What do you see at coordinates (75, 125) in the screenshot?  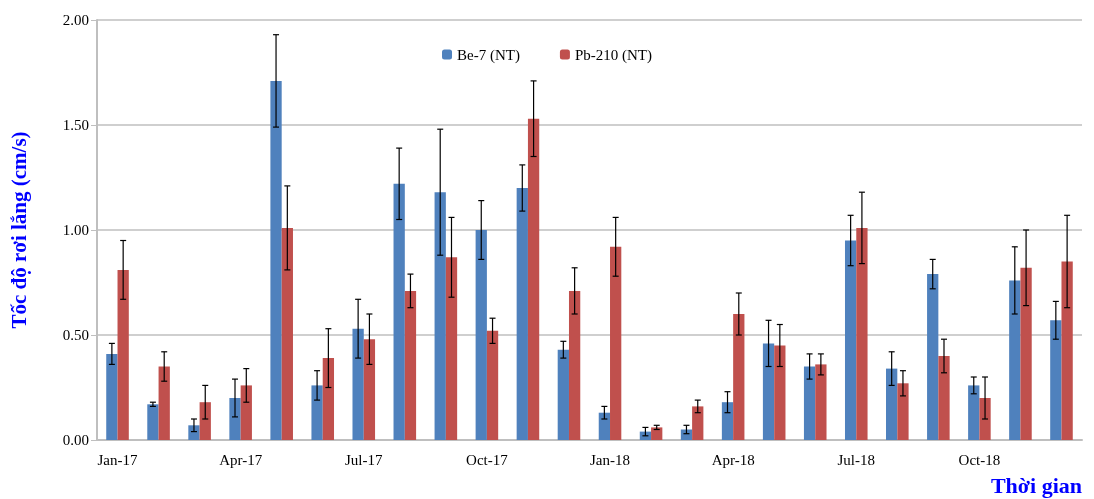 I see `y-tick-label: 1.50` at bounding box center [75, 125].